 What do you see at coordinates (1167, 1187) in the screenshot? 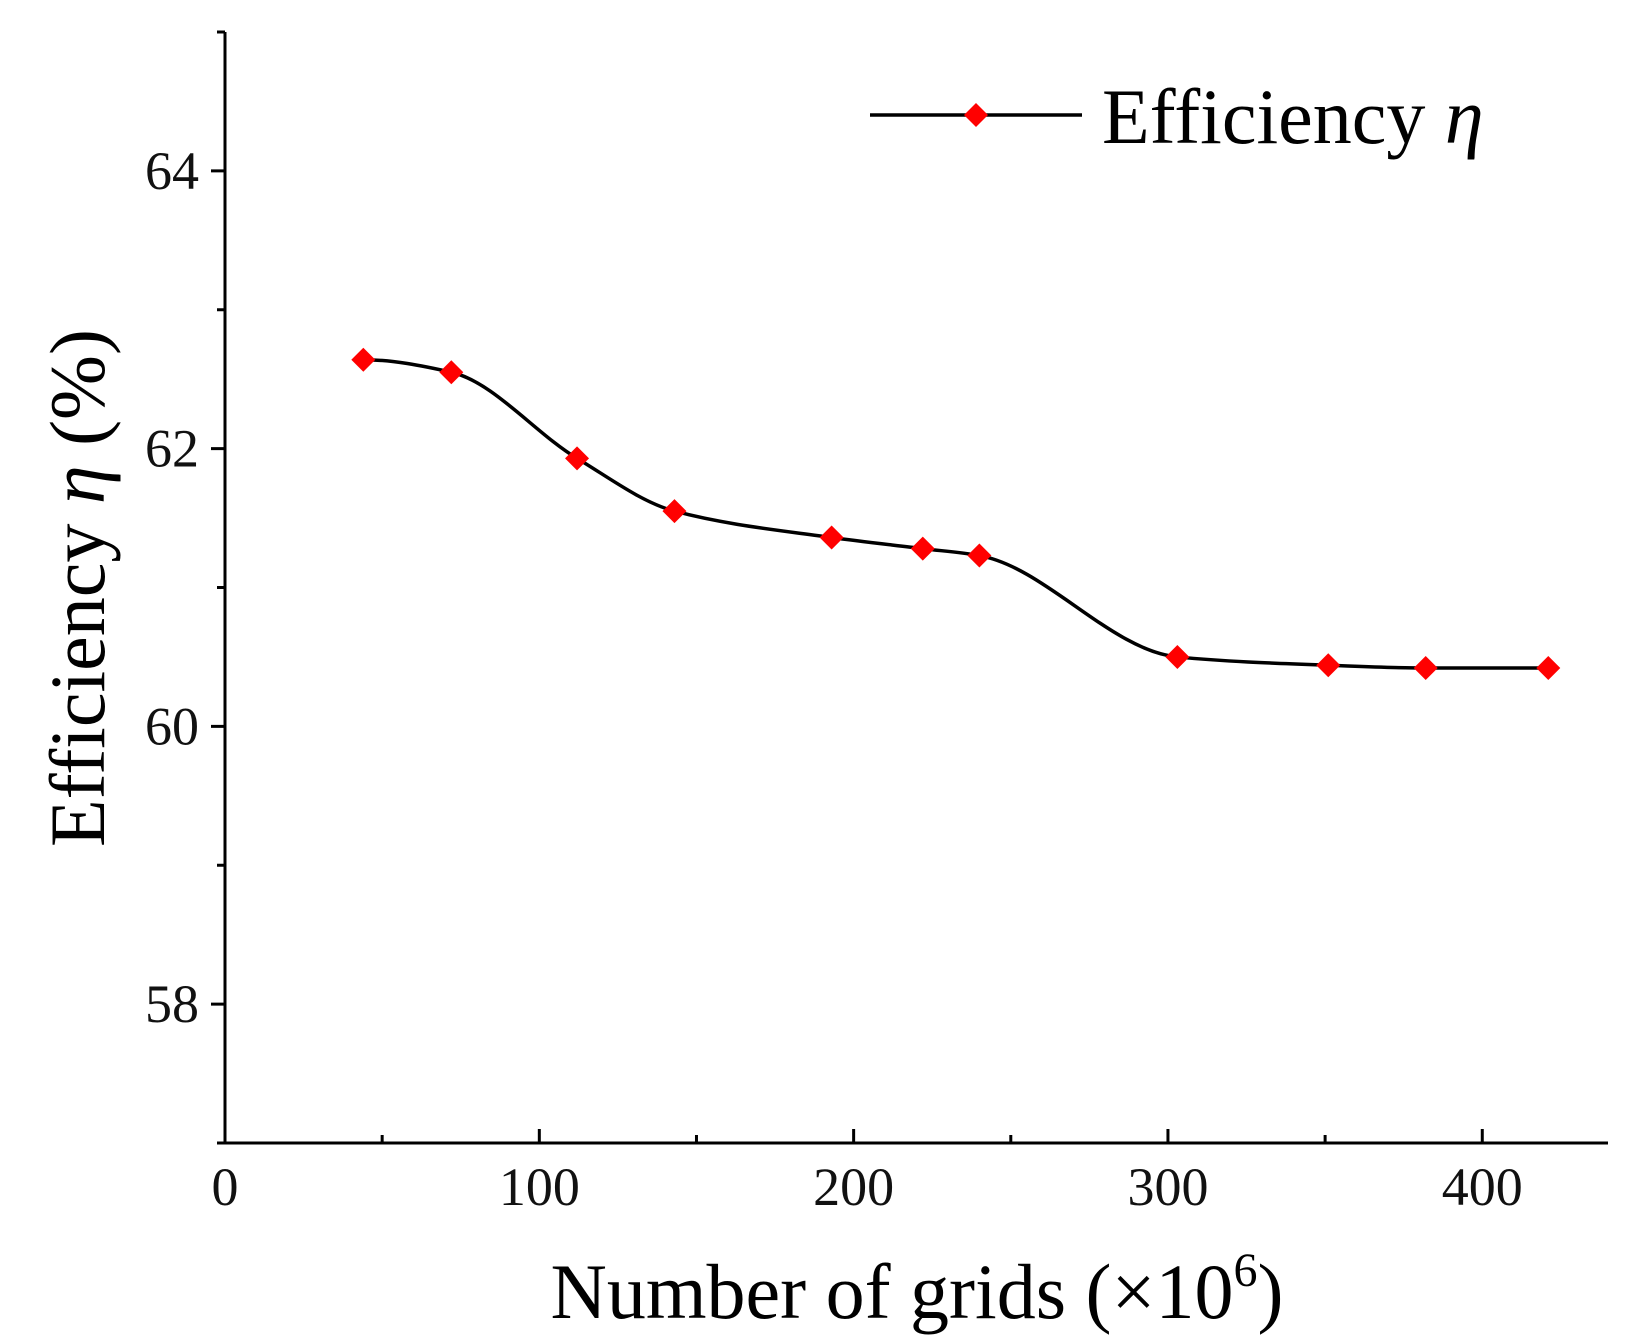
I see `x-tick-label: 300` at bounding box center [1167, 1187].